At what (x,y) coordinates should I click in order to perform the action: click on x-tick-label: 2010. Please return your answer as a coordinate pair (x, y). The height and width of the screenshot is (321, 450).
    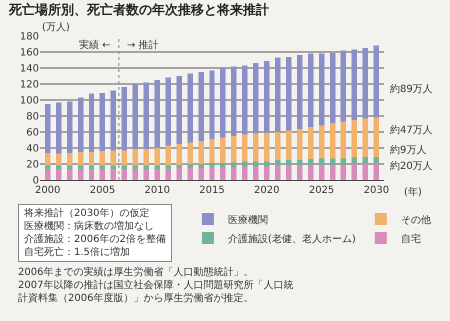
    Looking at the image, I should click on (157, 190).